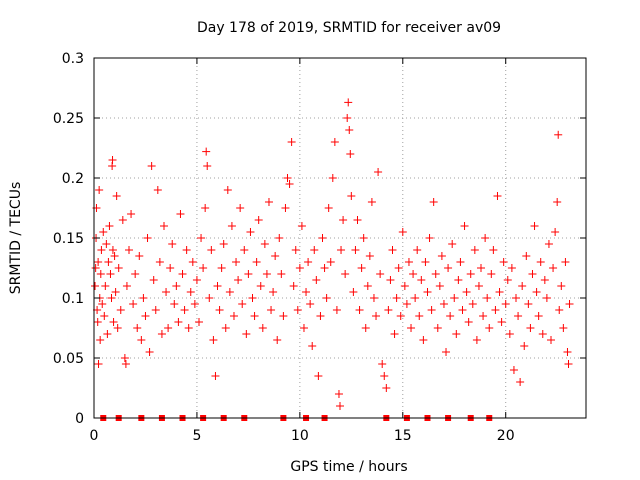 This screenshot has height=480, width=640. What do you see at coordinates (196, 436) in the screenshot?
I see `x-tick-label: 5` at bounding box center [196, 436].